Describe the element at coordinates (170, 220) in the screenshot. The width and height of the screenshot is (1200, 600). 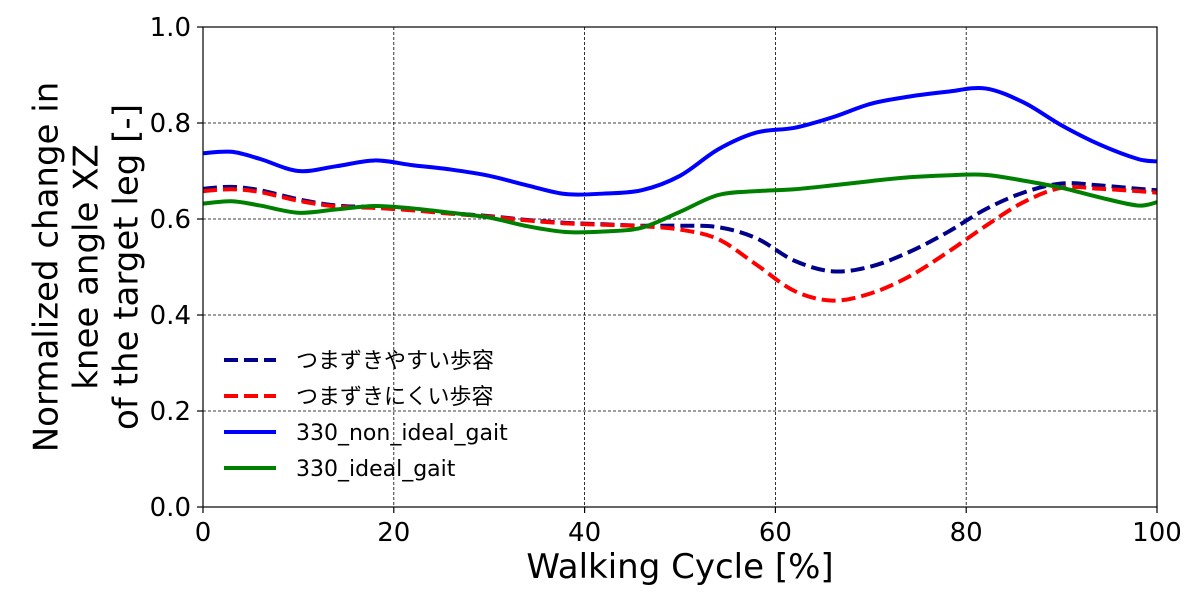
I see `y-tick-label: 0.6` at that location.